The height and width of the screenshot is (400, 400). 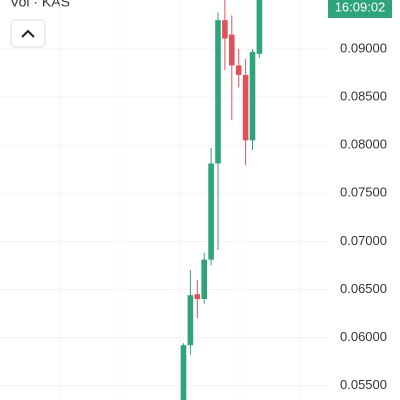 What do you see at coordinates (363, 288) in the screenshot?
I see `y-tick-label: 0.06500` at bounding box center [363, 288].